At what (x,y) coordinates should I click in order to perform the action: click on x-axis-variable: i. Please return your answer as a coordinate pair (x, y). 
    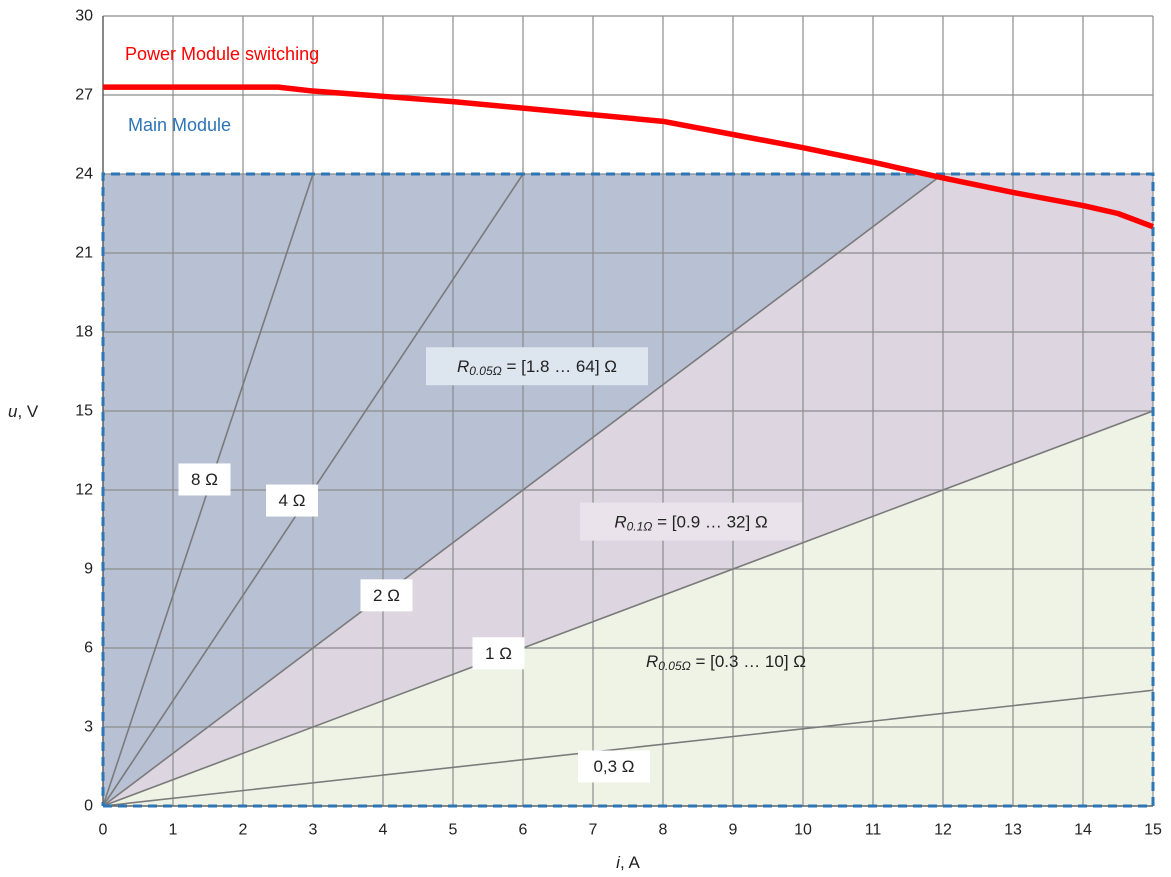
    Looking at the image, I should click on (618, 862).